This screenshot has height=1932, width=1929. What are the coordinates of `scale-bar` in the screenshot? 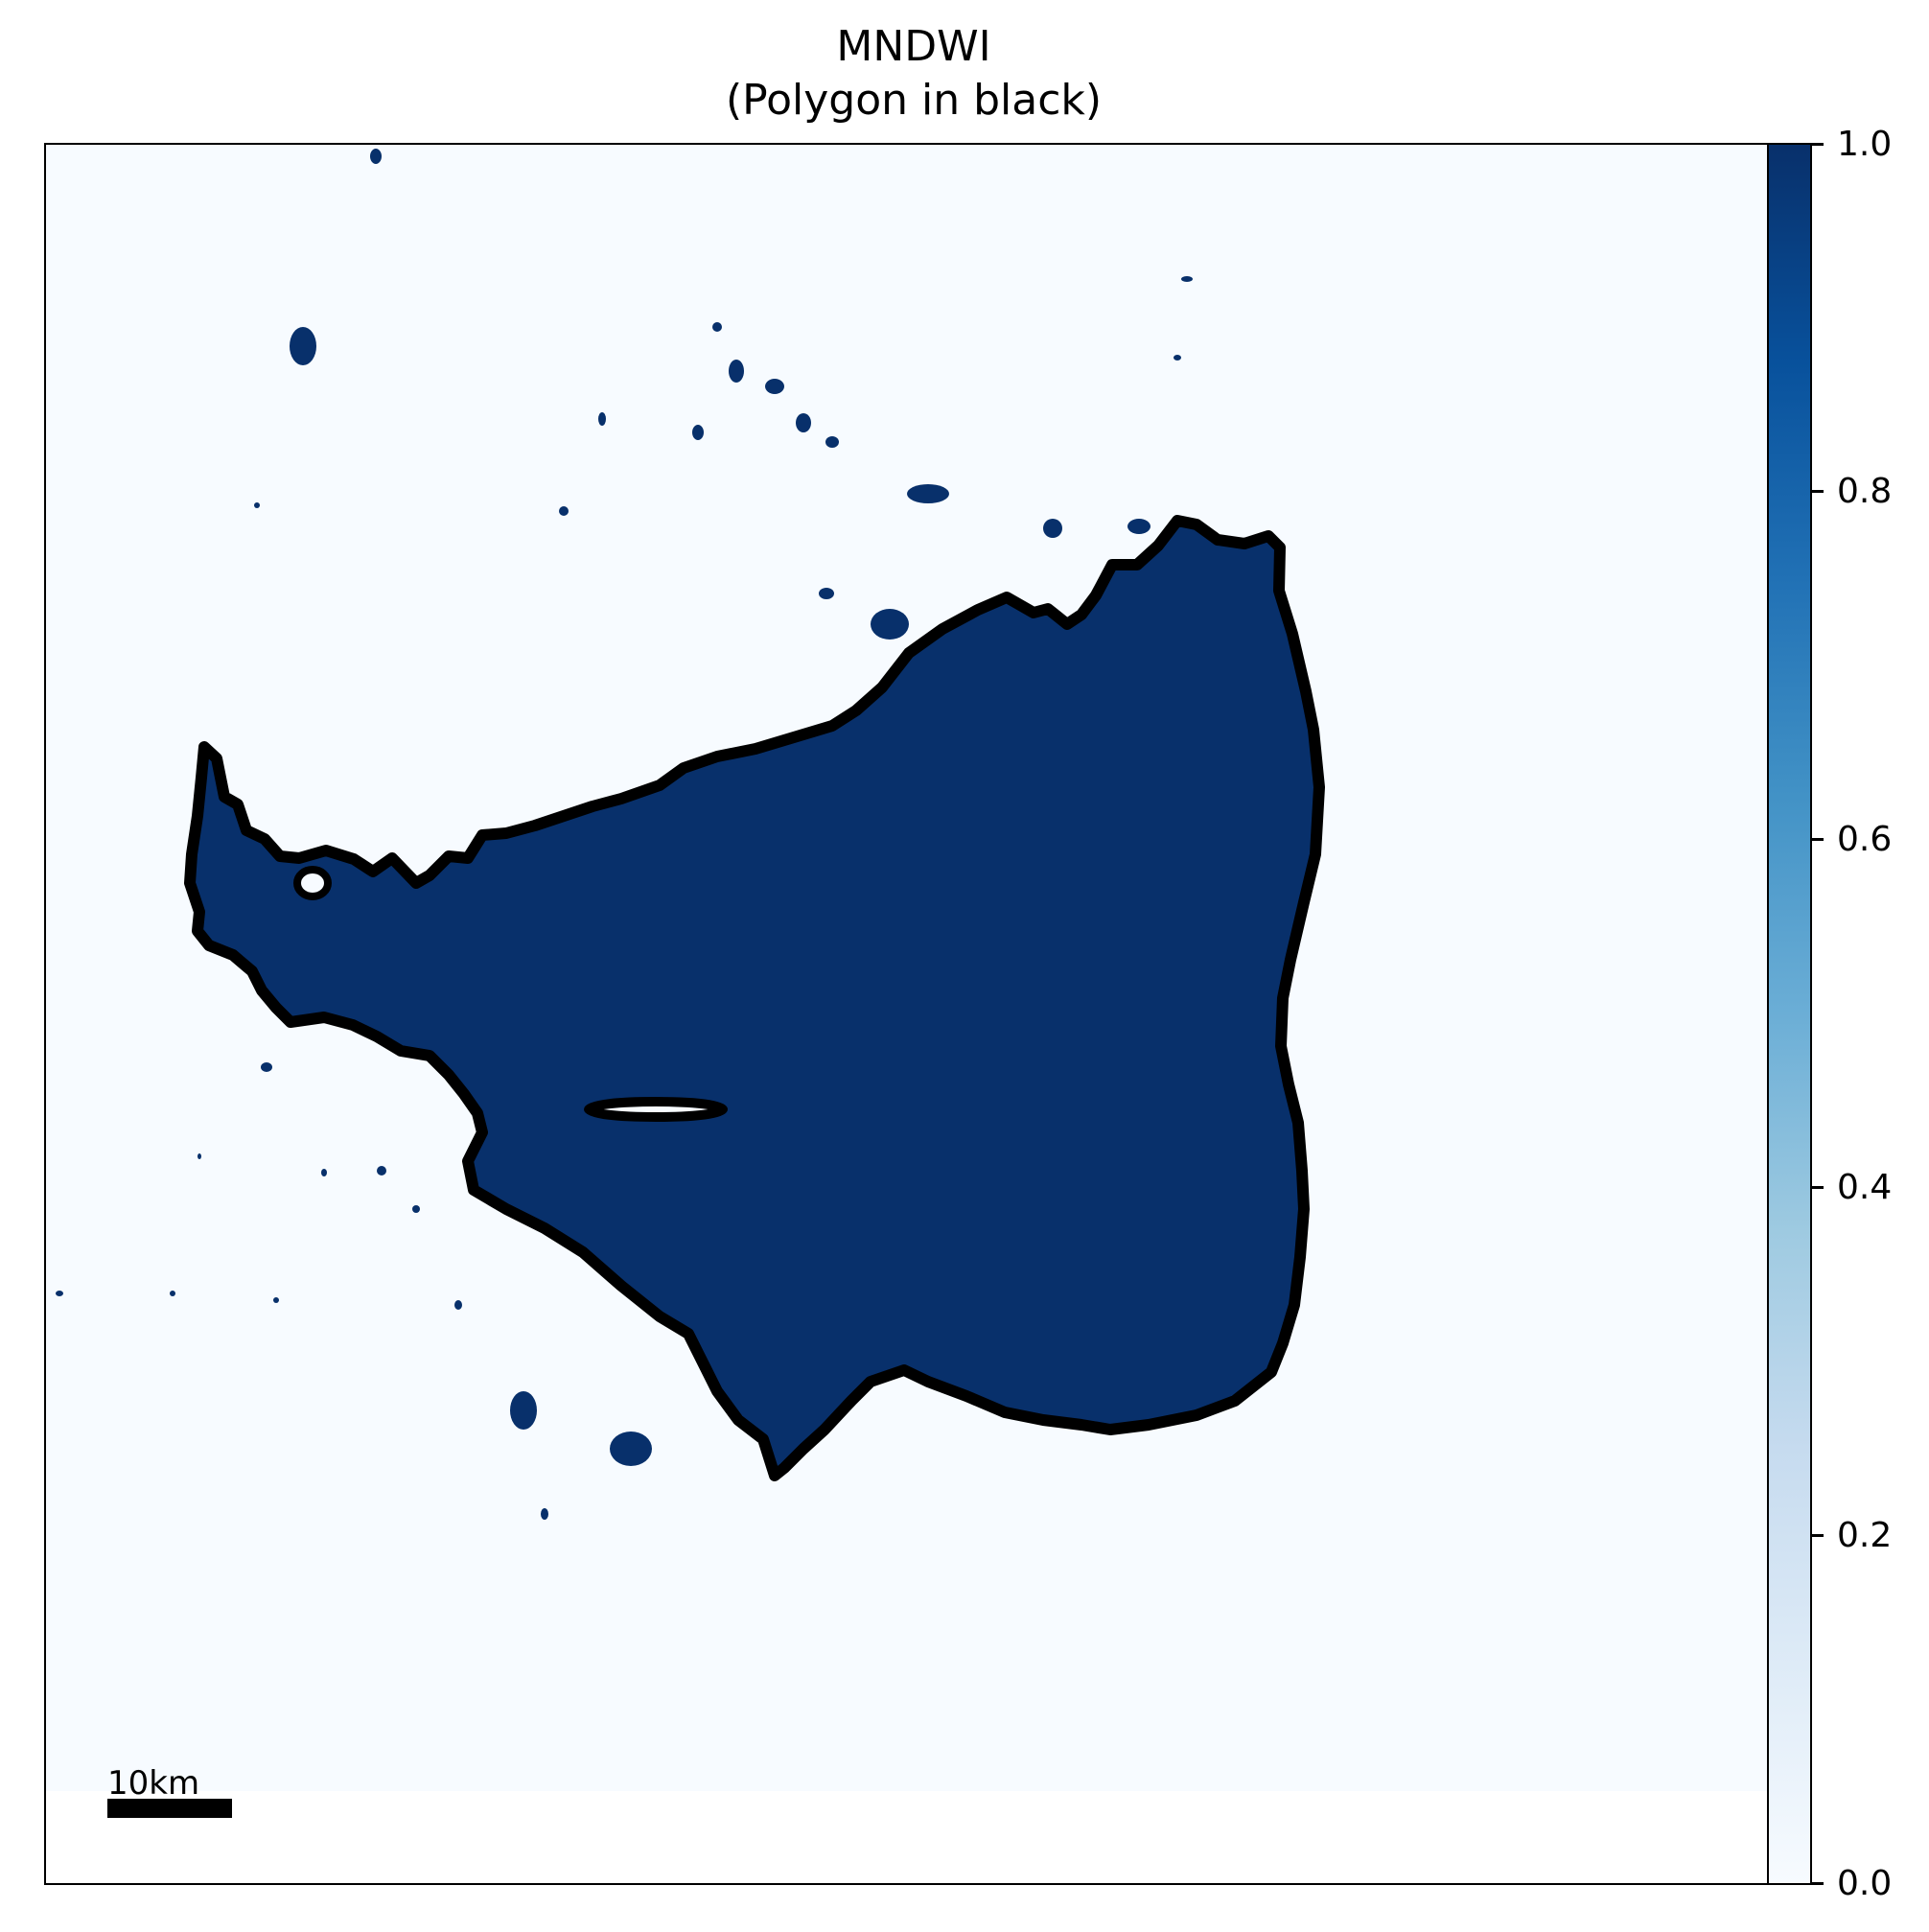 It's located at (169, 1808).